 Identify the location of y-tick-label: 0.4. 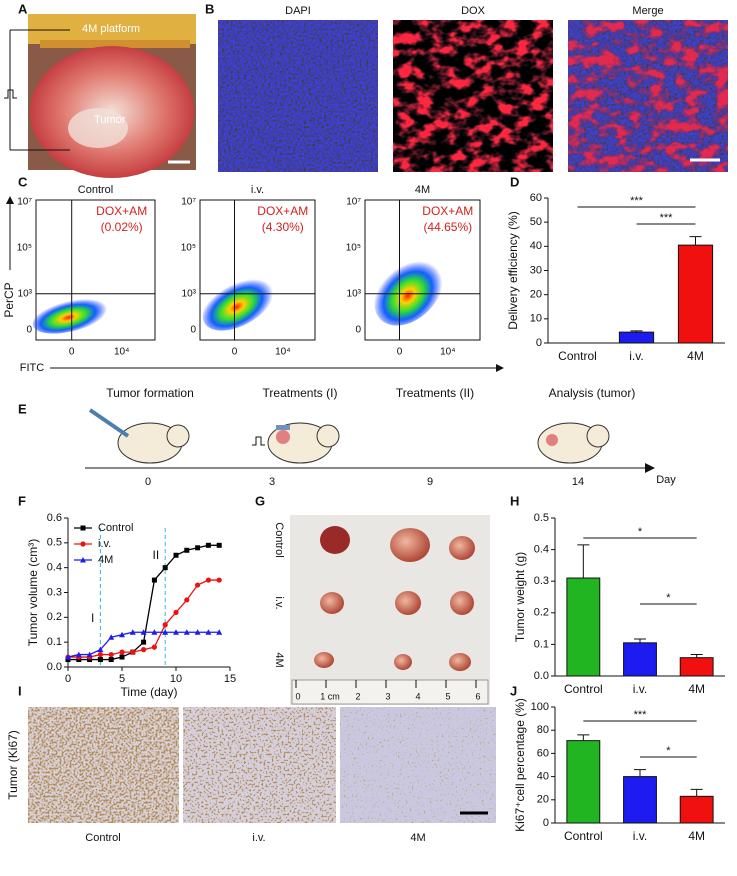
(54, 568).